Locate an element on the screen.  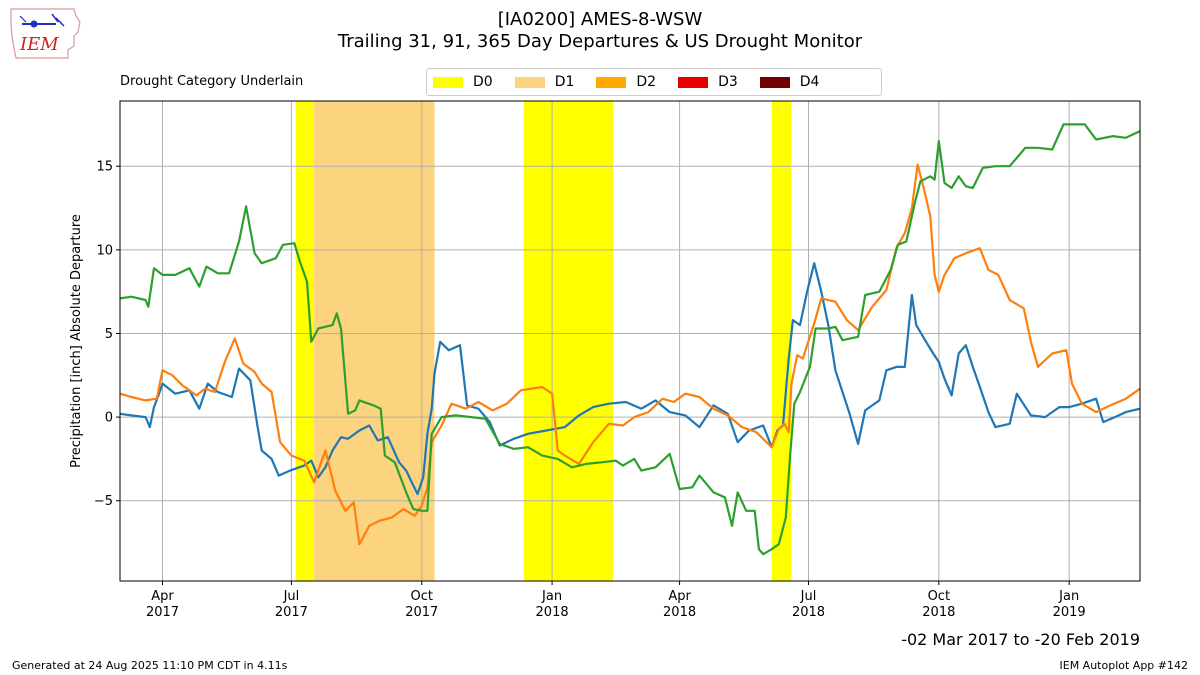
legend-label: D3 is located at coordinates (728, 82).